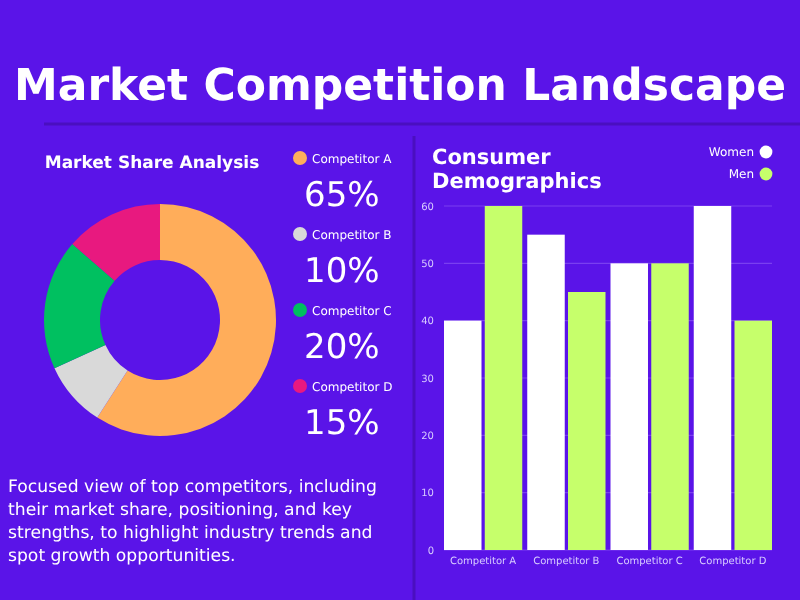 The width and height of the screenshot is (800, 600). Describe the element at coordinates (342, 424) in the screenshot. I see `data-label: 15%` at that location.